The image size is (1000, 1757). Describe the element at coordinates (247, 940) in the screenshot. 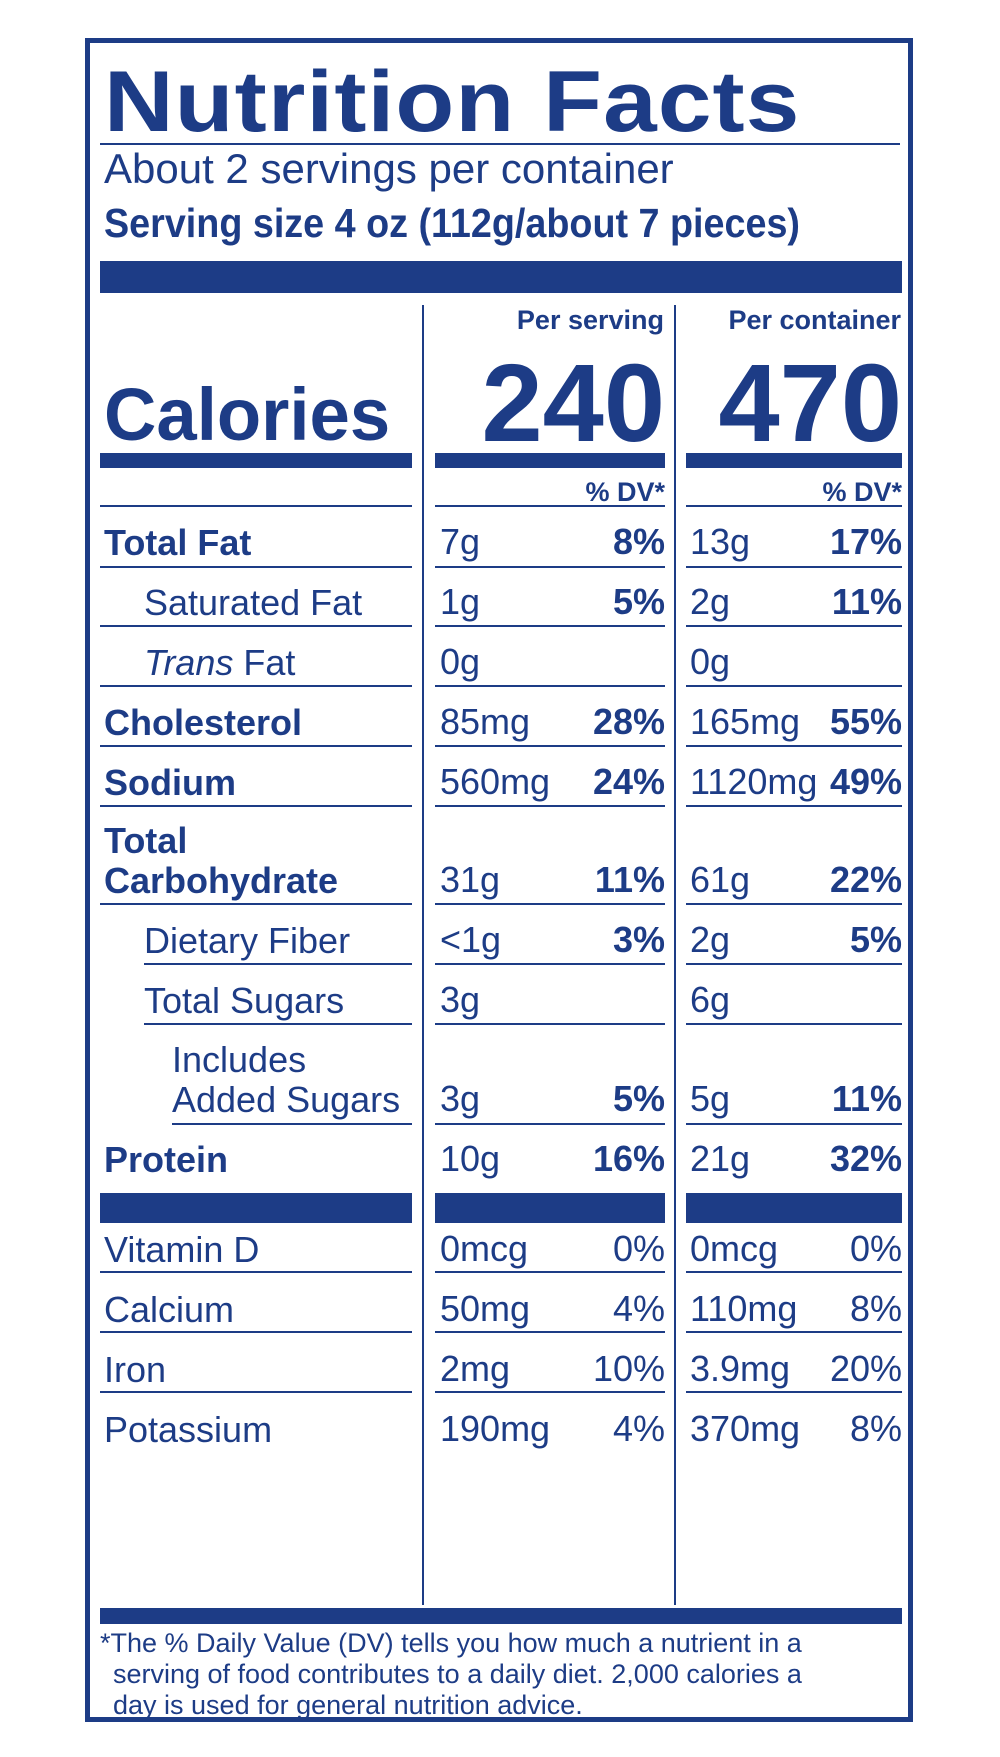

I see `nutrient-name: Dietary Fiber` at that location.